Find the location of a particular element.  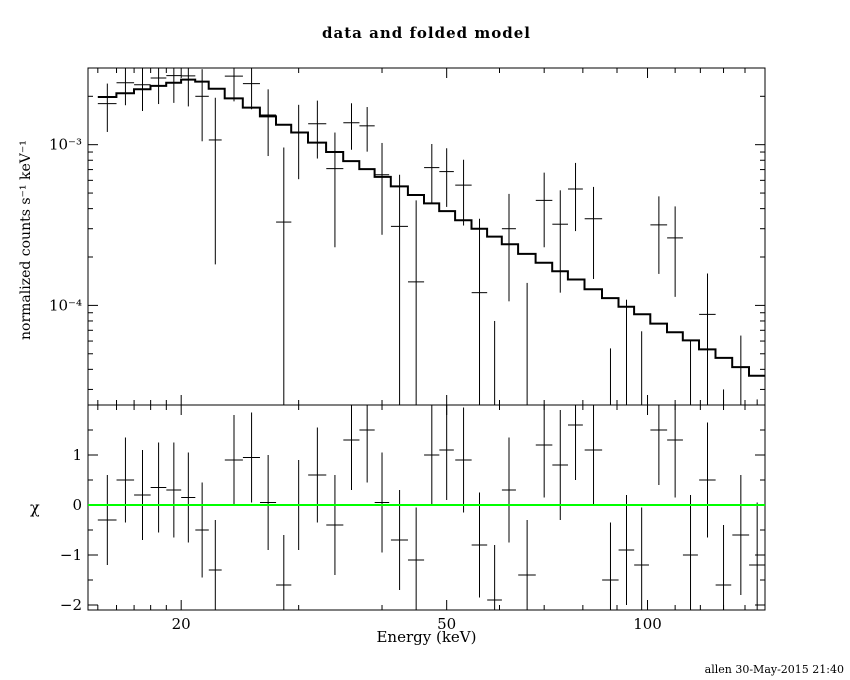

y-tick-label-counts: 10⁻⁴ is located at coordinates (65, 305).